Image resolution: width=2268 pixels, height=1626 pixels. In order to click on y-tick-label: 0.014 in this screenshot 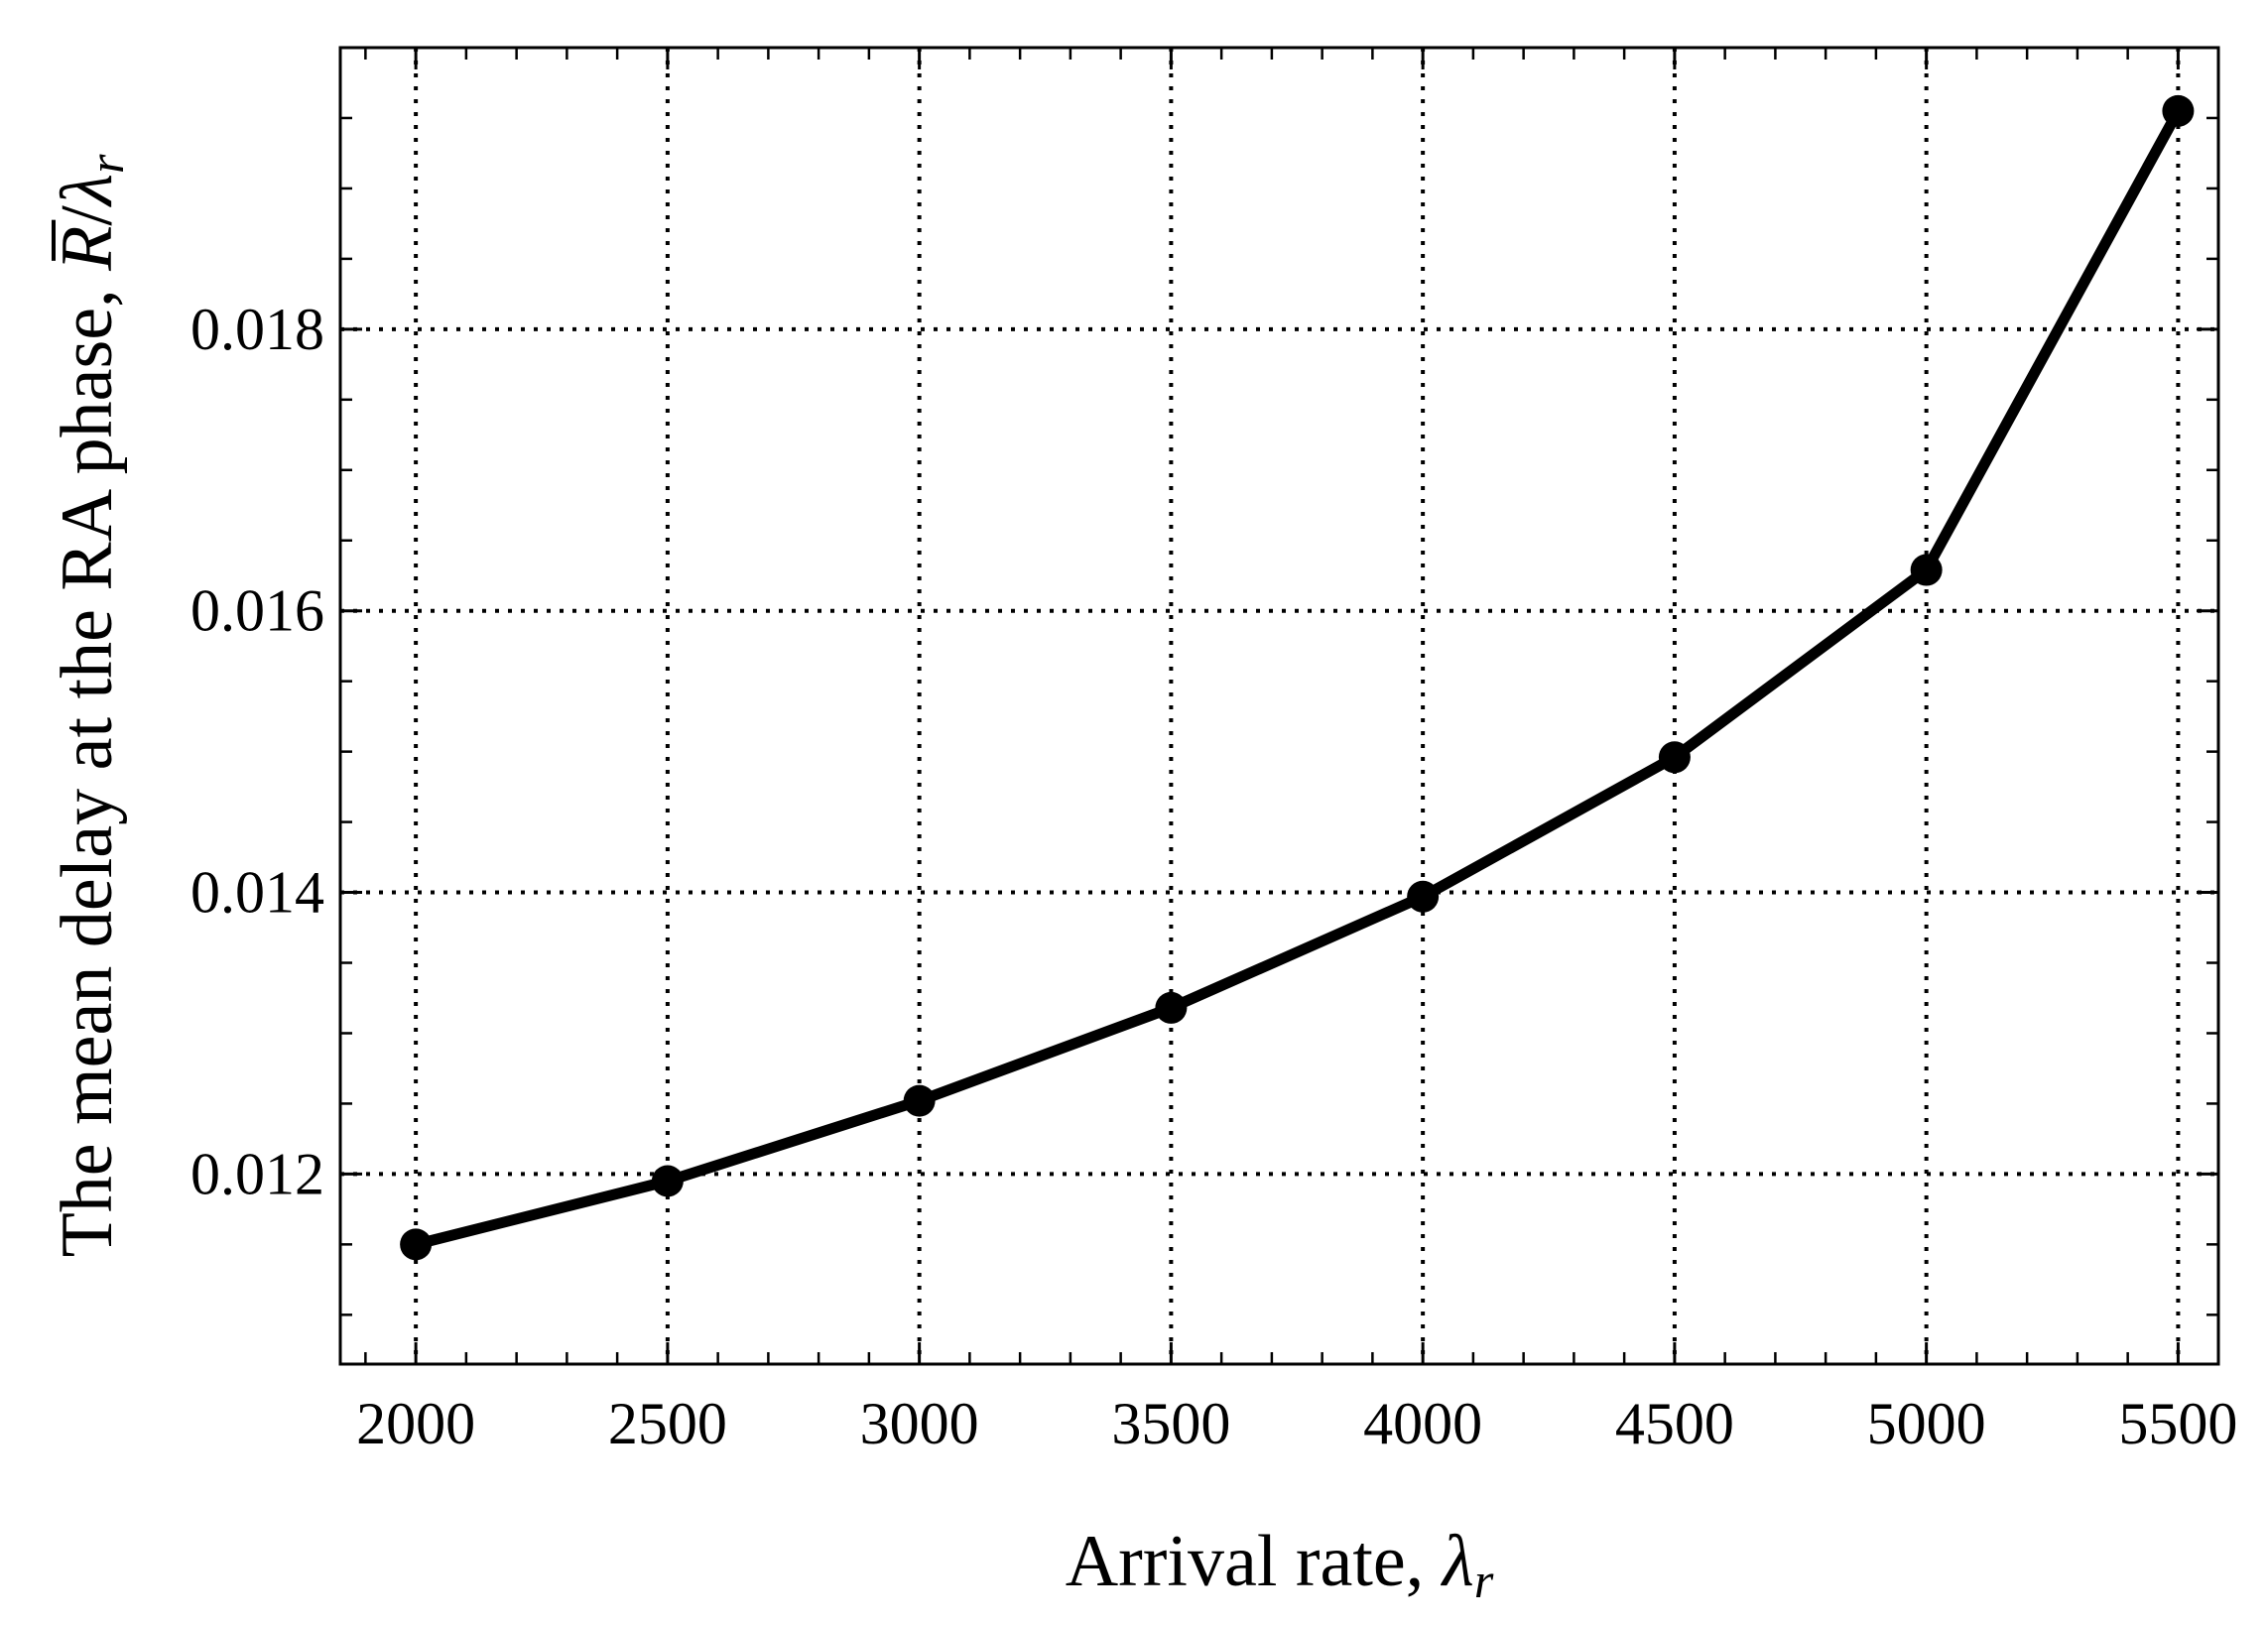, I will do `click(257, 893)`.